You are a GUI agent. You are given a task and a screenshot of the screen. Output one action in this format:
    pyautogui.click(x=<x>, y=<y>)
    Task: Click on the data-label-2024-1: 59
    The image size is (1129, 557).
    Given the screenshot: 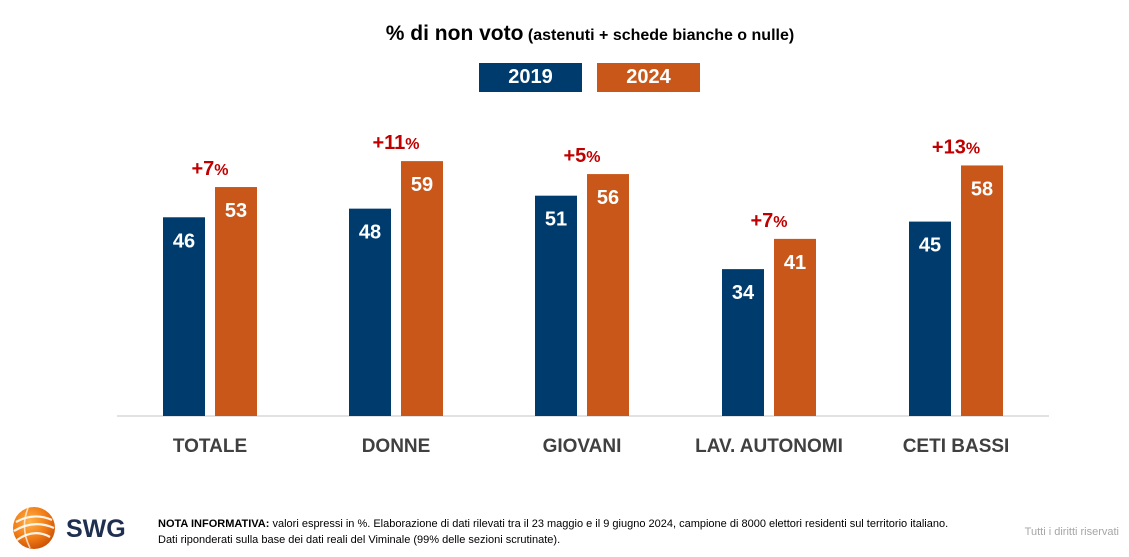 What is the action you would take?
    pyautogui.click(x=422, y=185)
    